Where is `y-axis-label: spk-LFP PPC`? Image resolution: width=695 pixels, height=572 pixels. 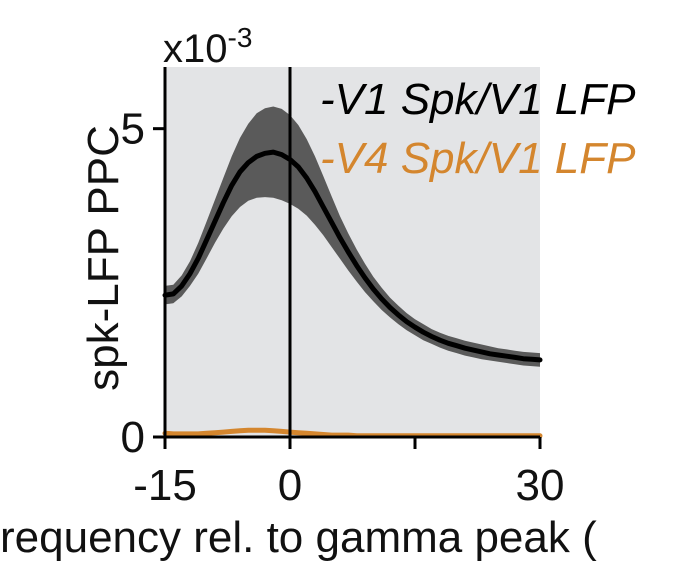
y-axis-label: spk-LFP PPC is located at coordinates (103, 258).